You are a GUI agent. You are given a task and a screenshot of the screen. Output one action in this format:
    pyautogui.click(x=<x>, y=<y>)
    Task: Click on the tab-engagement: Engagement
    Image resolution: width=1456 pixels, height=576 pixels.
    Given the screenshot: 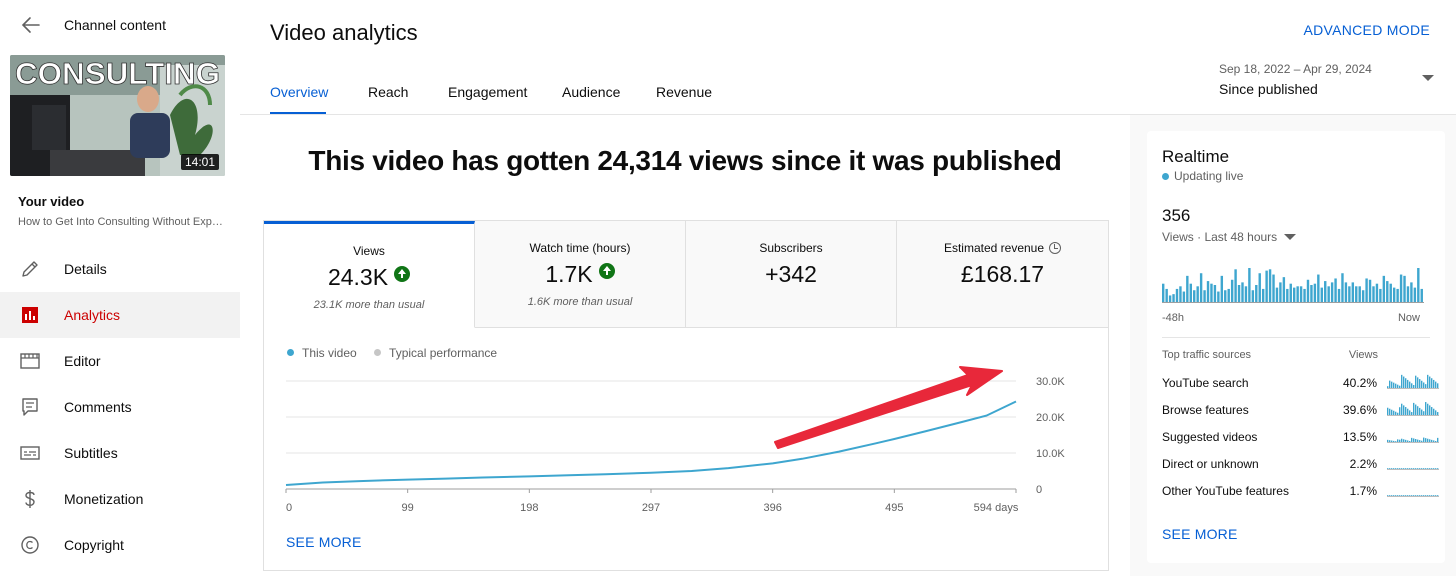 What is the action you would take?
    pyautogui.click(x=488, y=92)
    